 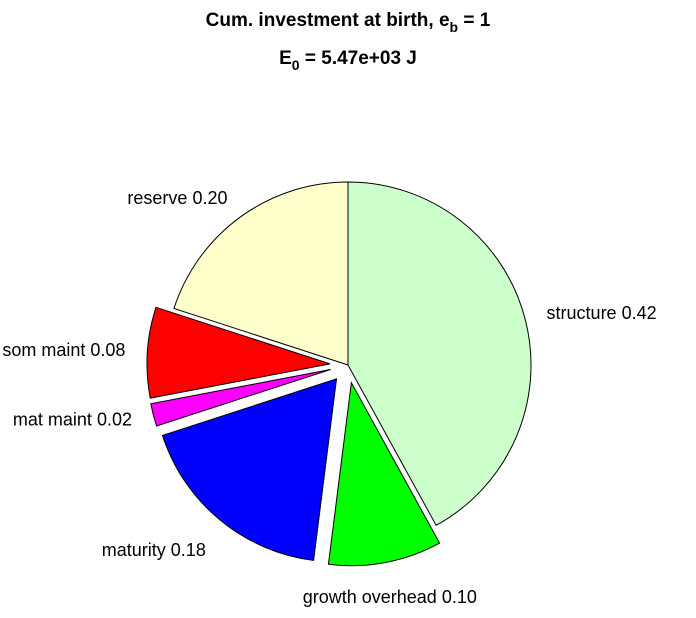 I want to click on subtitle-sub: 0, so click(x=296, y=65).